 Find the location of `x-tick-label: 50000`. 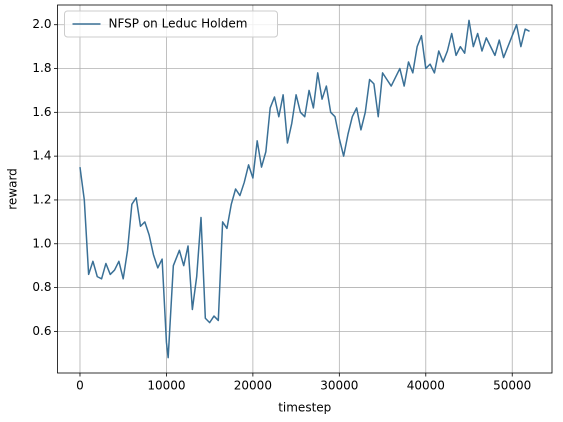

x-tick-label: 50000 is located at coordinates (512, 386).